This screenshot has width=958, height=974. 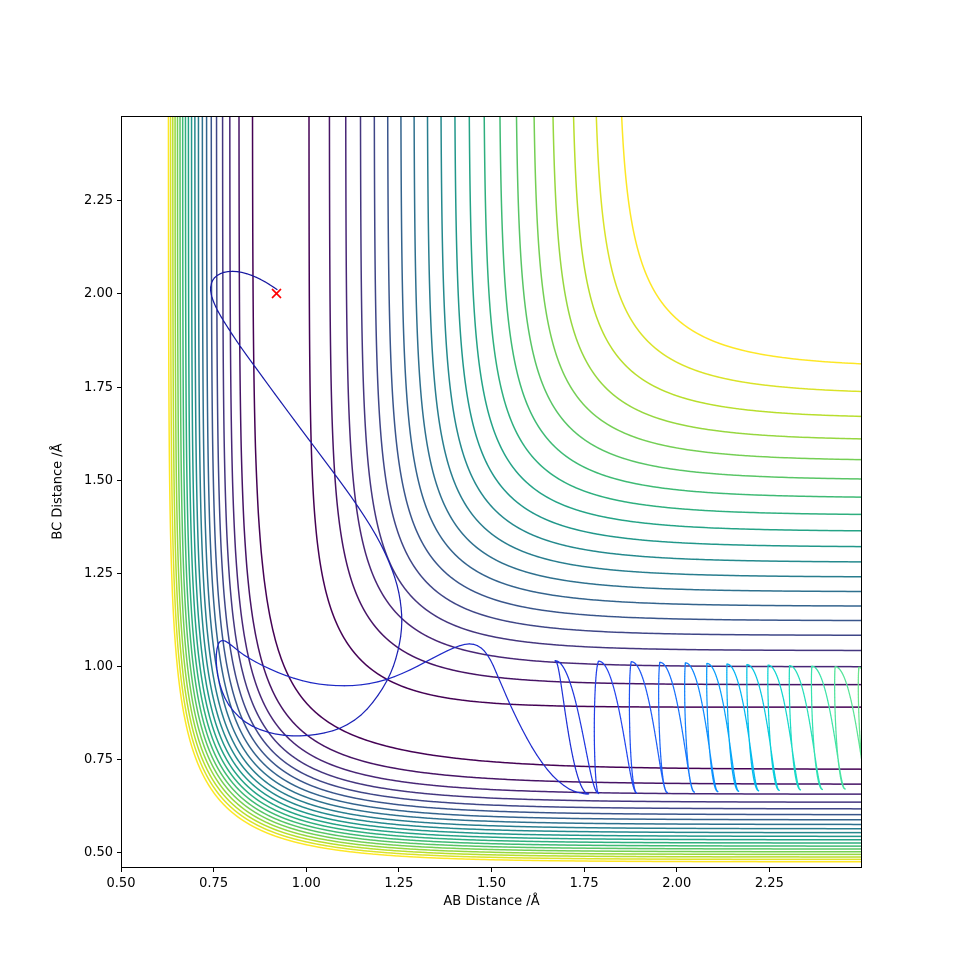 I want to click on y-tick-label: 1.50, so click(x=98, y=480).